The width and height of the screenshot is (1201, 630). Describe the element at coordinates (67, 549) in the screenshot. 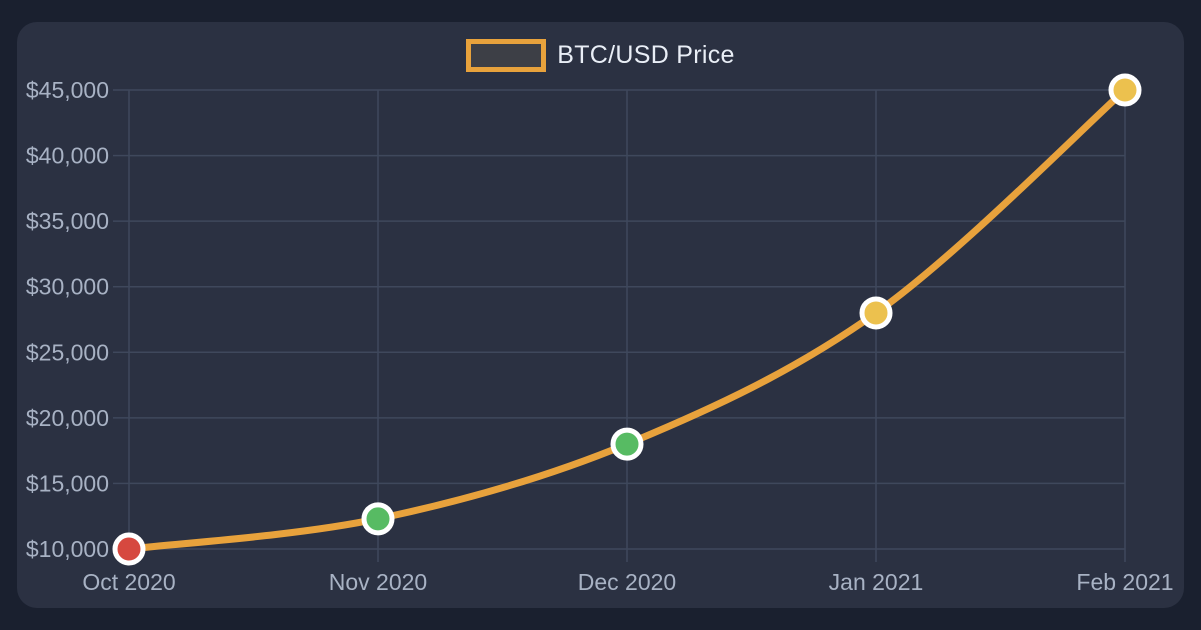

I see `y-axis-label: $10,000` at that location.